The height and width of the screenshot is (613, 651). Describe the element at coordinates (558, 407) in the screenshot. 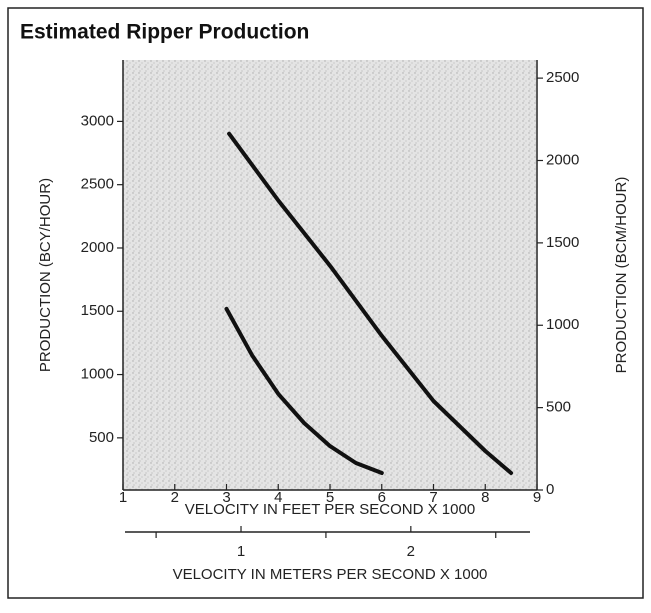

I see `y2-tick-label: 500` at that location.